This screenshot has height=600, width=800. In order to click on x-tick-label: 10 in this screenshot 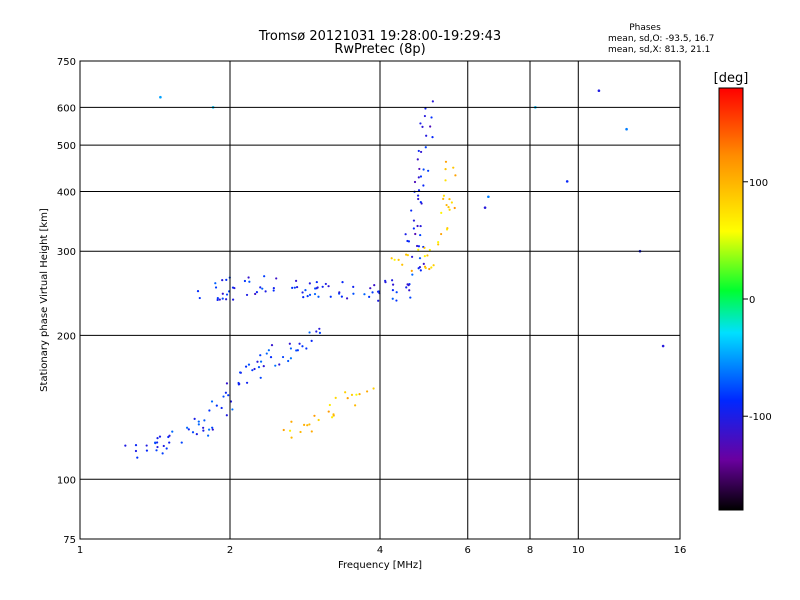, I will do `click(578, 550)`.